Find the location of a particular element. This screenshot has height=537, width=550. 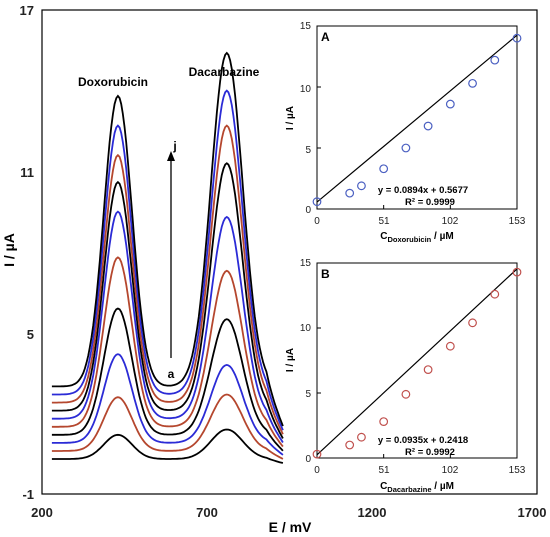

inset-a-equation: y = 0.0894x + 0.5677 is located at coordinates (423, 190).